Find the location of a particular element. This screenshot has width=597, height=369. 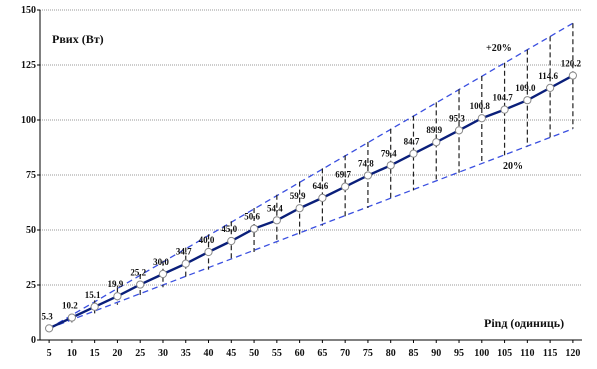

x-axis-title: Ріnд (одиниць) is located at coordinates (524, 323).